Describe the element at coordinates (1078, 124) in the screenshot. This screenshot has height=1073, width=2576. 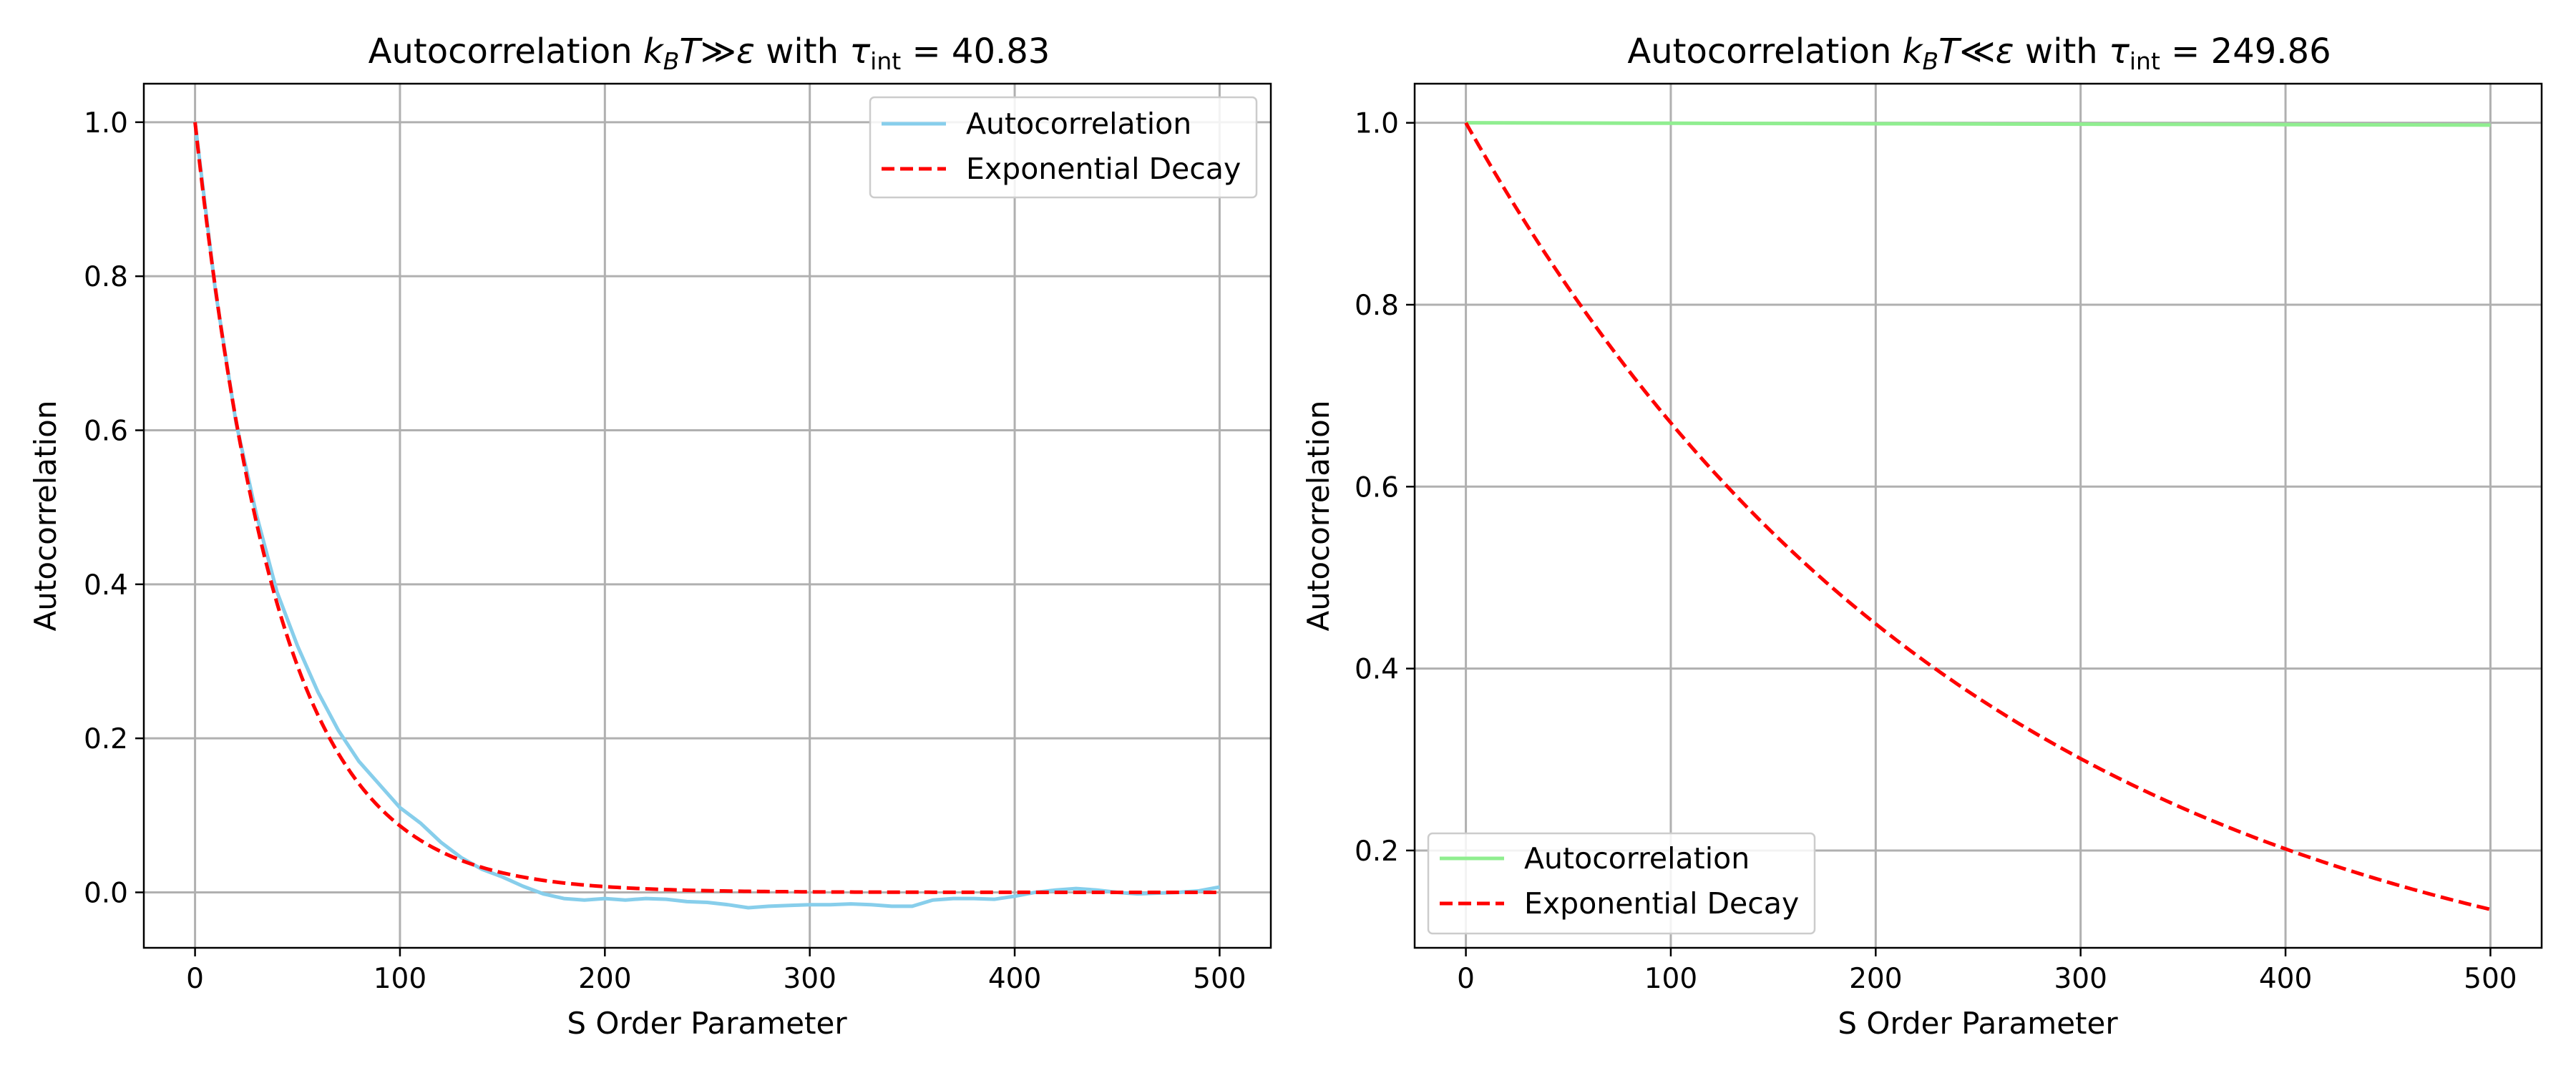
I see `chart-left-legend-label-autocorrelation: Autocorrelation` at that location.